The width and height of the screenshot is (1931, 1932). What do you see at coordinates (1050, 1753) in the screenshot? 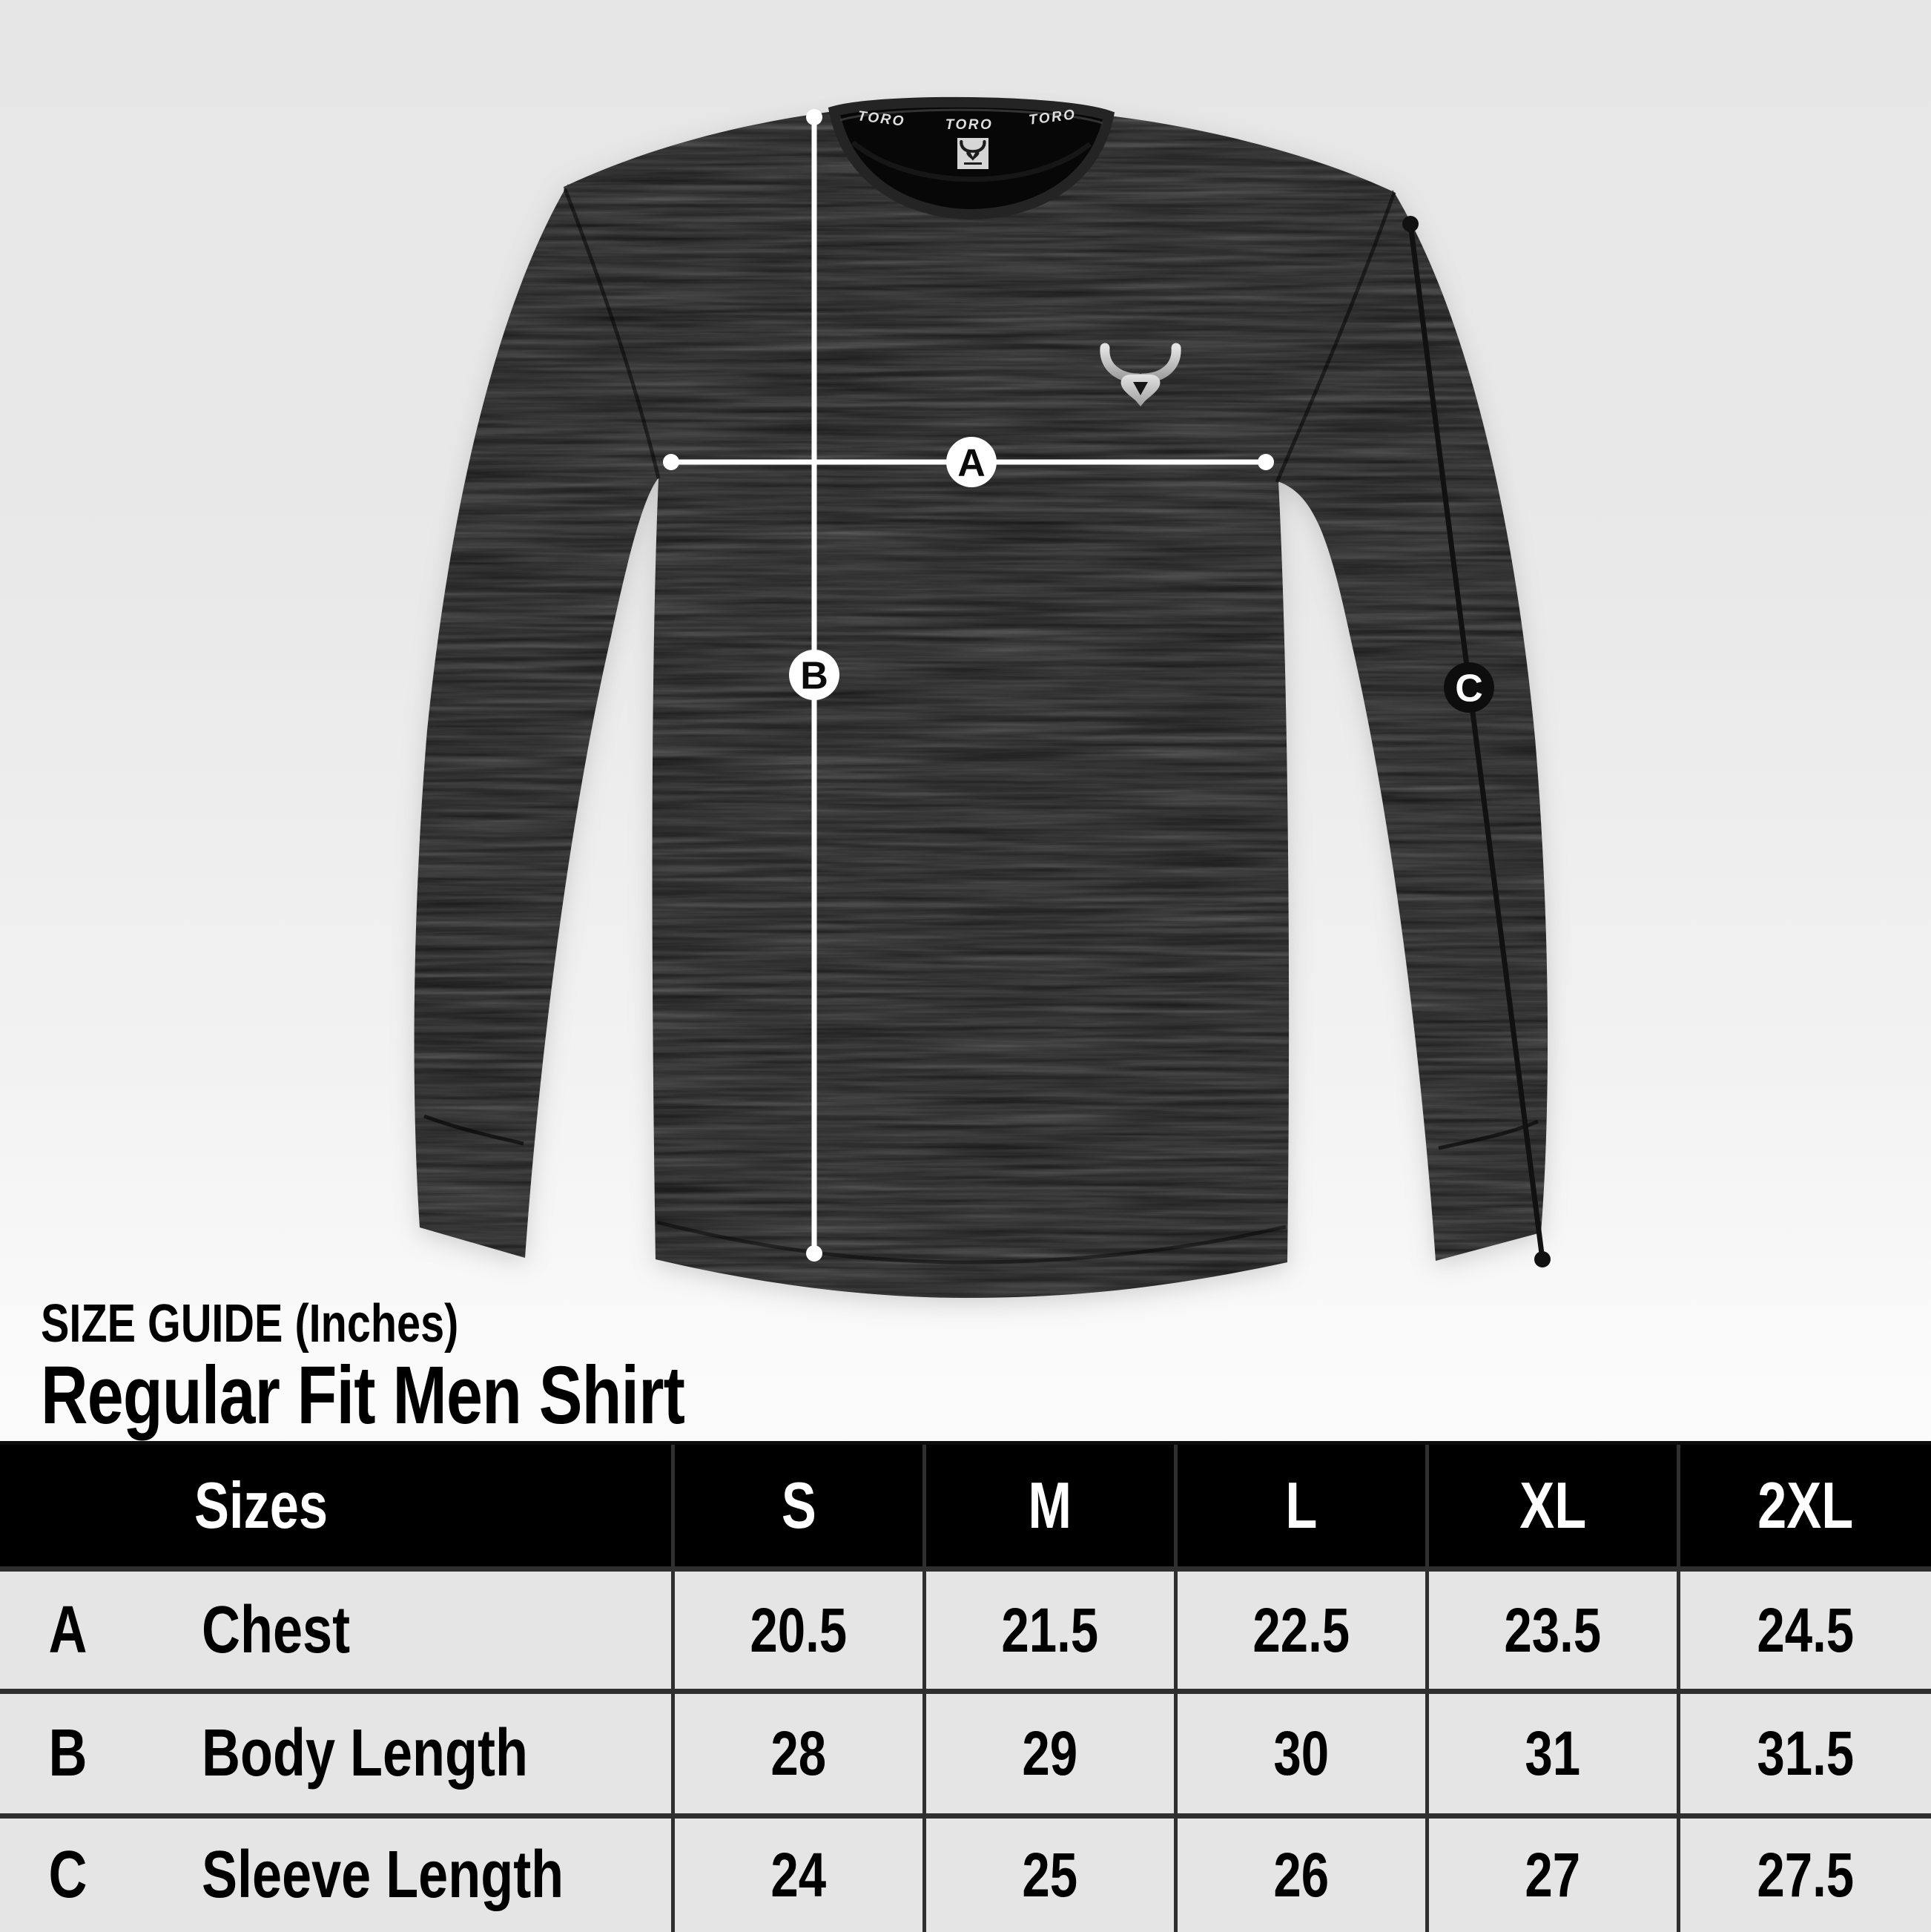
I see `table-cell: 29` at bounding box center [1050, 1753].